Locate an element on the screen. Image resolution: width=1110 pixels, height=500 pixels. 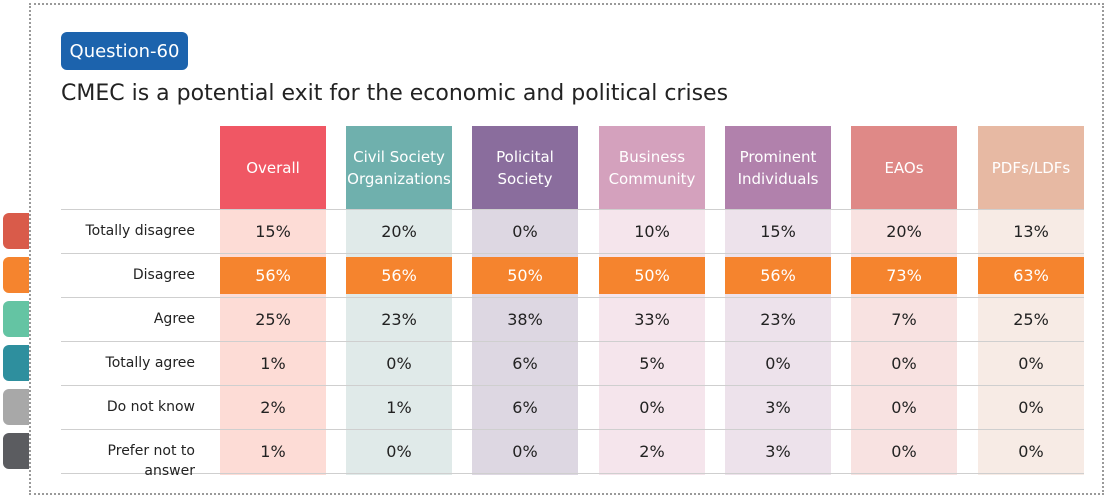
column-header: Policital Society is located at coordinates (525, 167).